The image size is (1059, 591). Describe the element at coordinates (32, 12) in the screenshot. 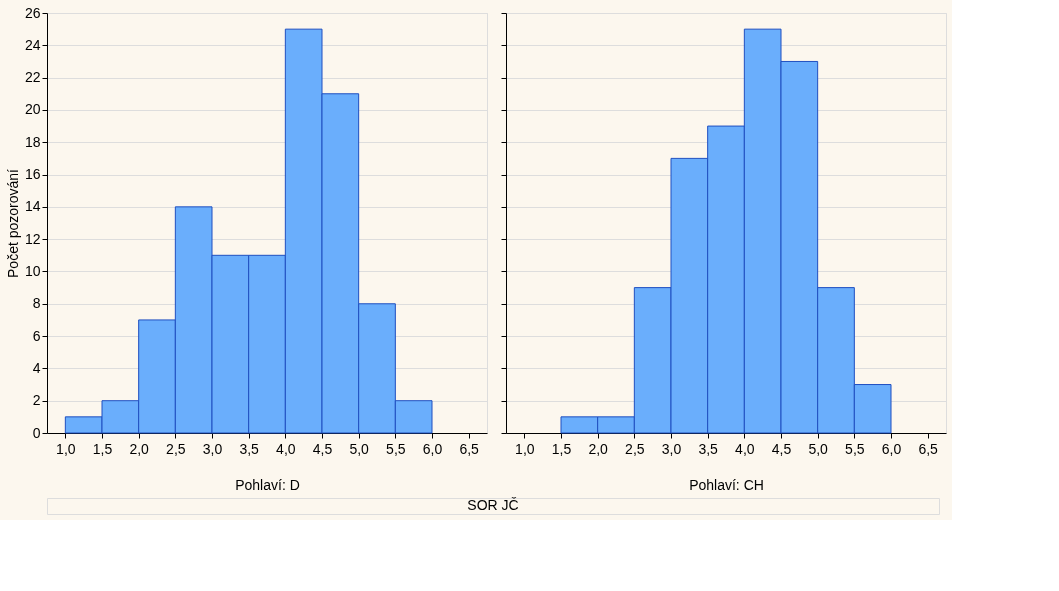

I see `y-tick-label: 26` at that location.